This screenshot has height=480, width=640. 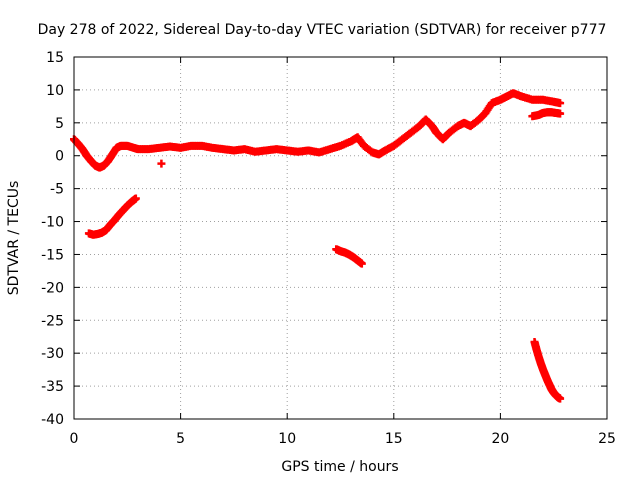 I want to click on y-tick-label: 5, so click(x=59, y=124).